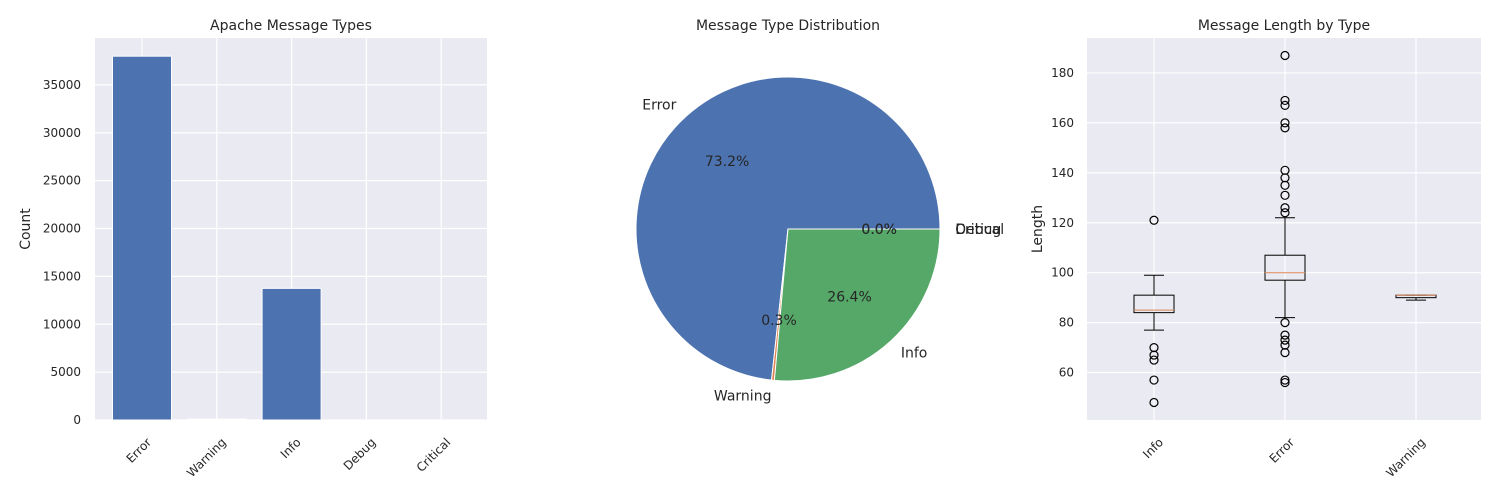 This screenshot has width=1500, height=500. Describe the element at coordinates (291, 448) in the screenshot. I see `bar-chart-x-tick-label: Info` at that location.